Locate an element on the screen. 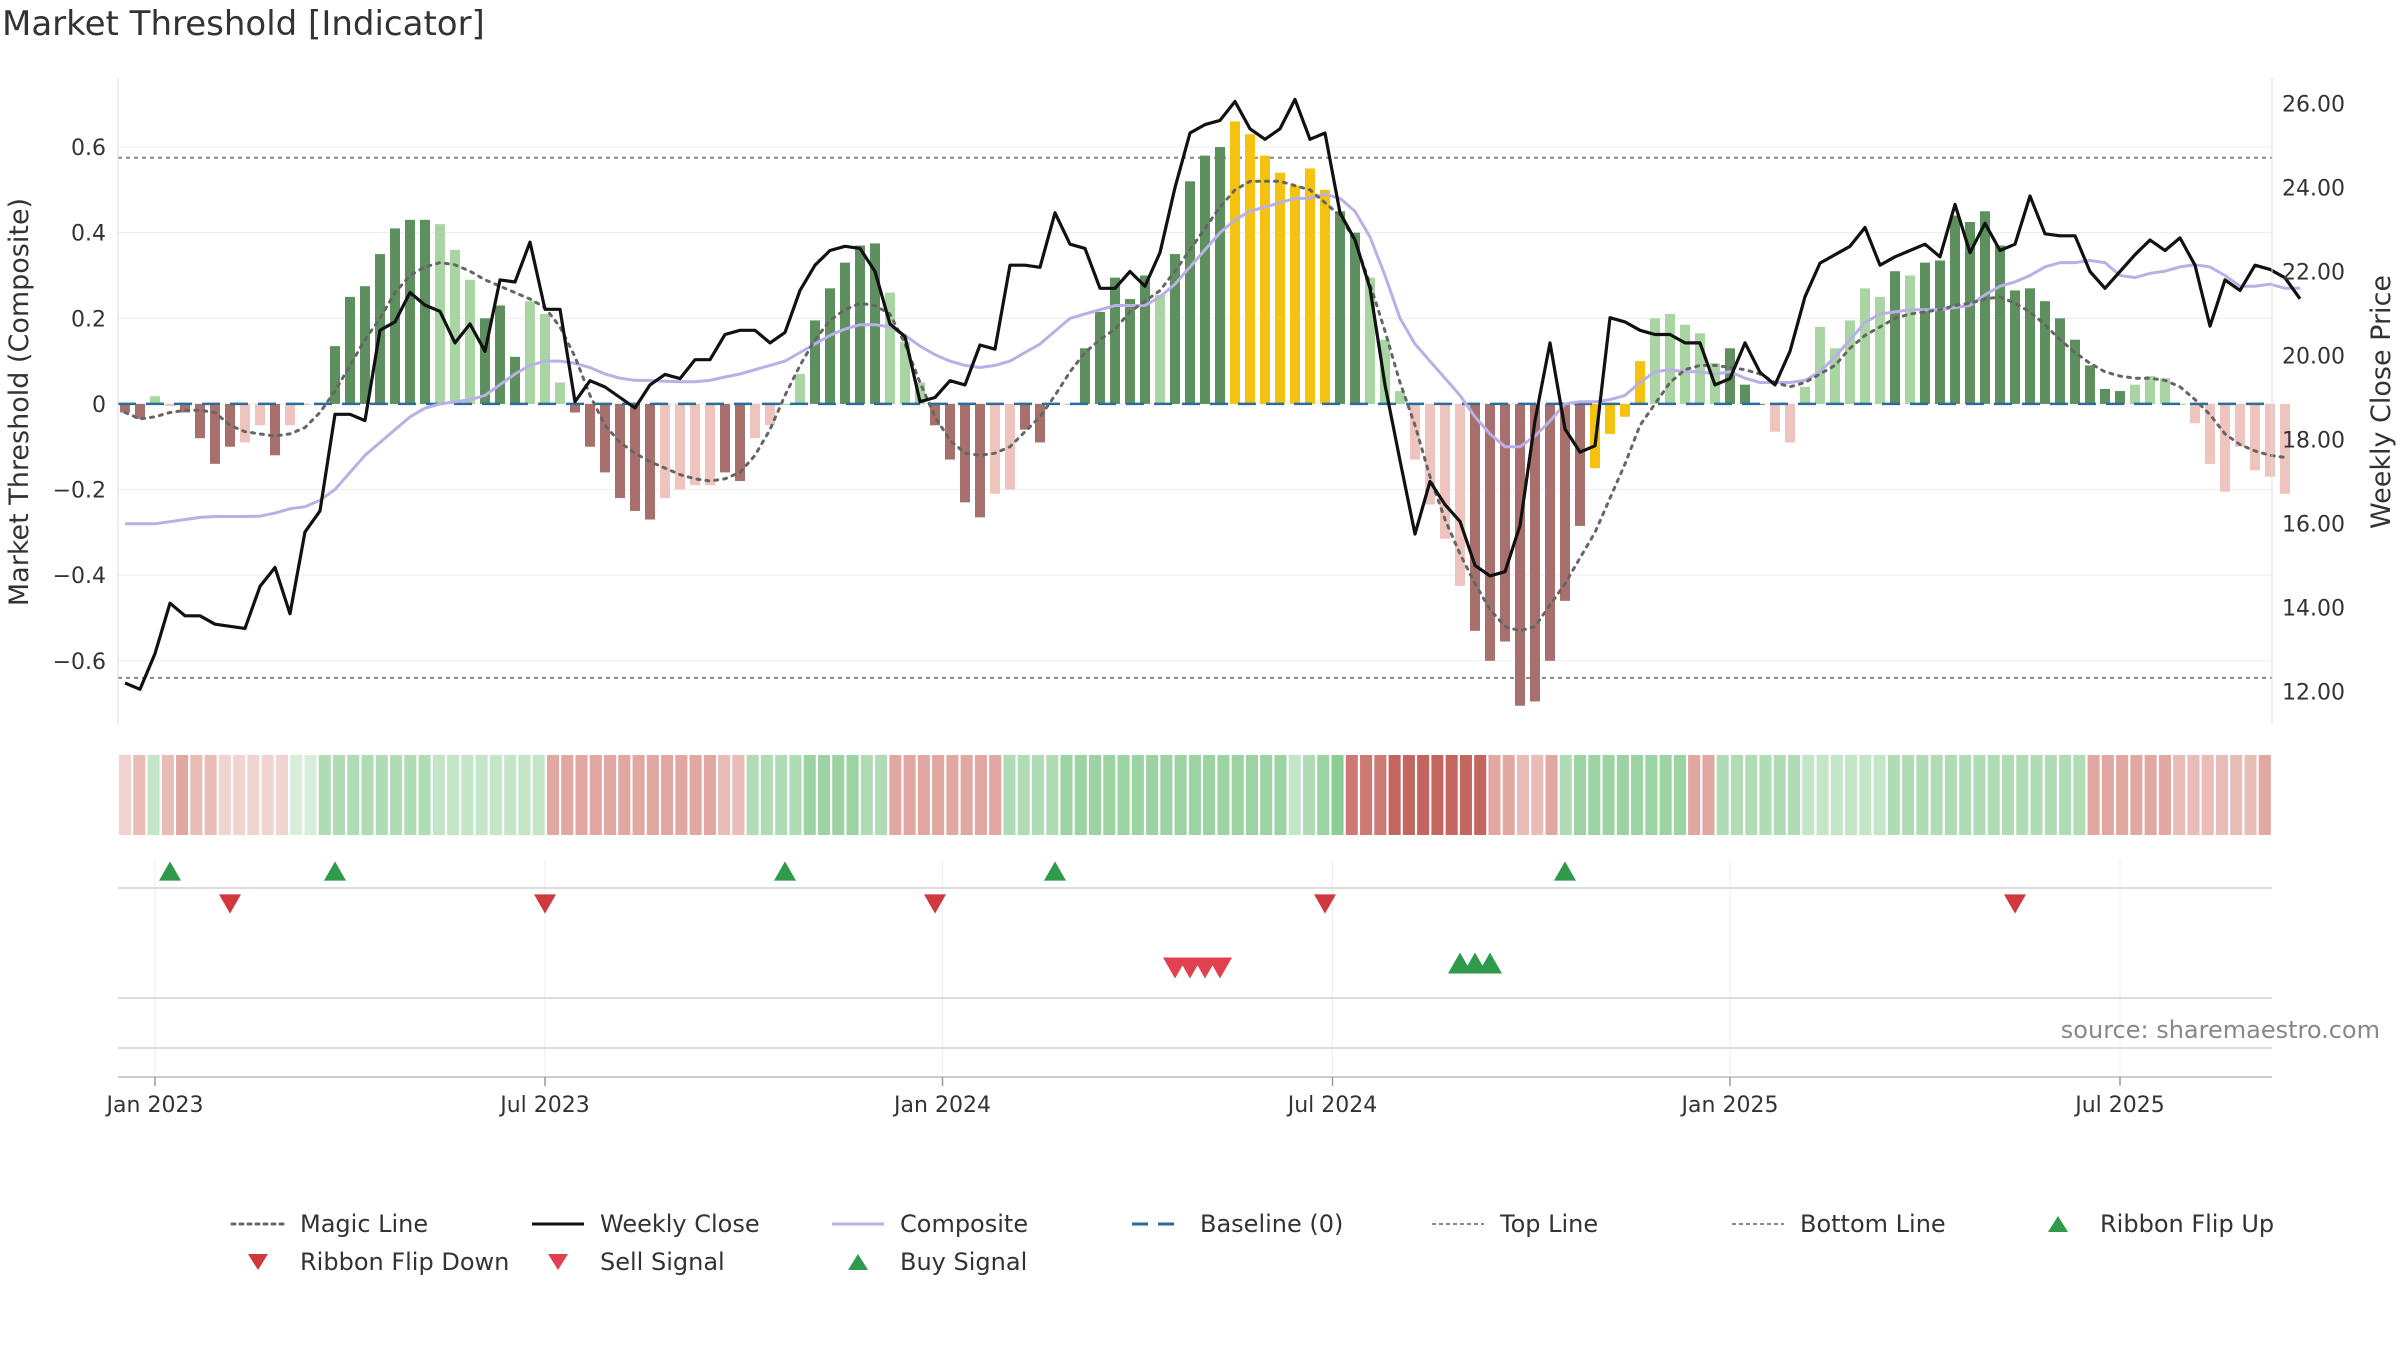  legend-item-top-line: Top Line is located at coordinates (1580, 1224).